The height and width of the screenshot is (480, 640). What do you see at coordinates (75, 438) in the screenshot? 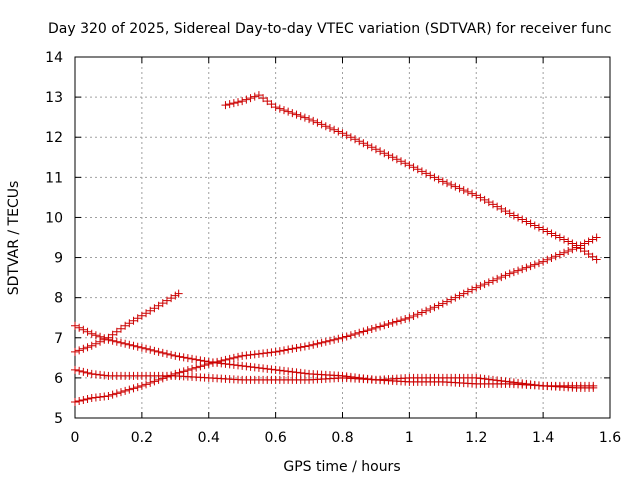
I see `x-tick-label: 0` at bounding box center [75, 438].